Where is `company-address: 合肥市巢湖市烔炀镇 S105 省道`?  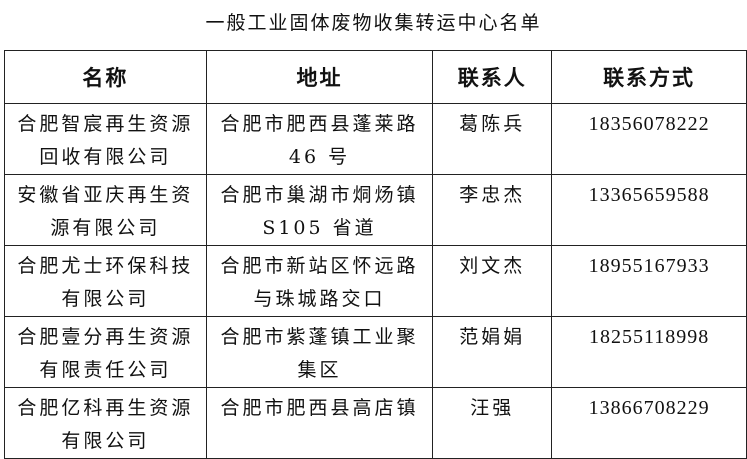 company-address: 合肥市巢湖市烔炀镇 S105 省道 is located at coordinates (319, 210).